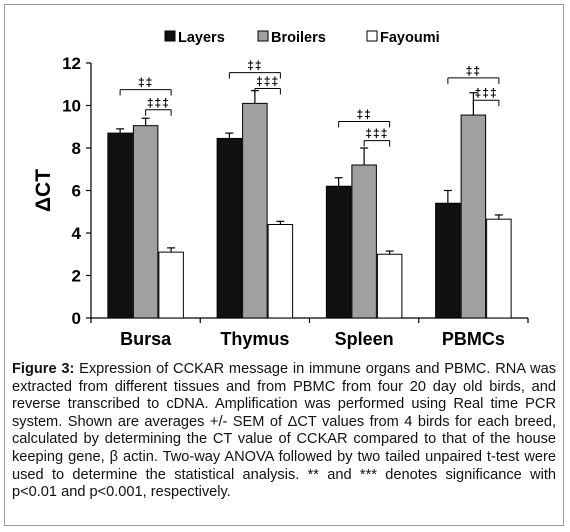 The image size is (570, 532). What do you see at coordinates (372, 36) in the screenshot?
I see `legend-swatch-fayoumi` at bounding box center [372, 36].